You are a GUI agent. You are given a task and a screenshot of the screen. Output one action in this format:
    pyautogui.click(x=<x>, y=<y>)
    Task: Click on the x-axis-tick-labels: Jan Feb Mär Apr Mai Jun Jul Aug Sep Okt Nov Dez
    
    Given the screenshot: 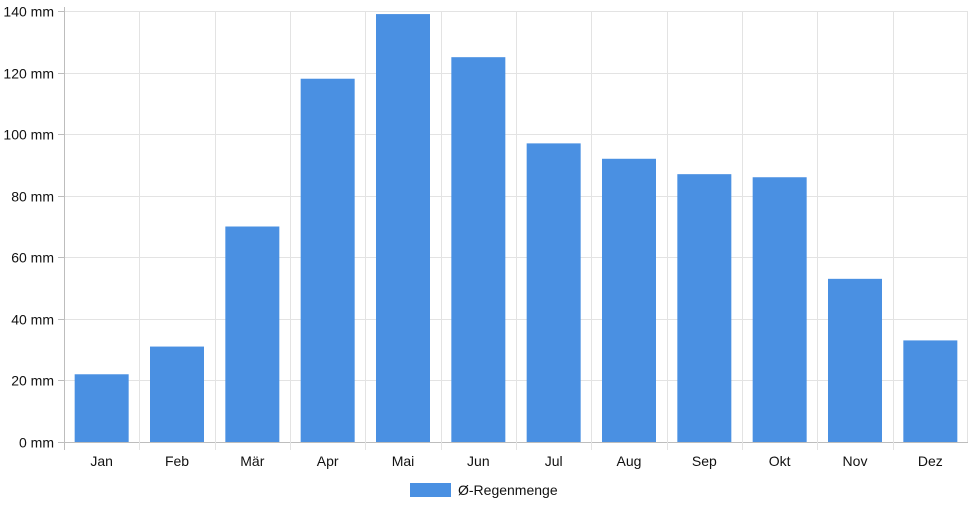 What is the action you would take?
    pyautogui.click(x=516, y=461)
    